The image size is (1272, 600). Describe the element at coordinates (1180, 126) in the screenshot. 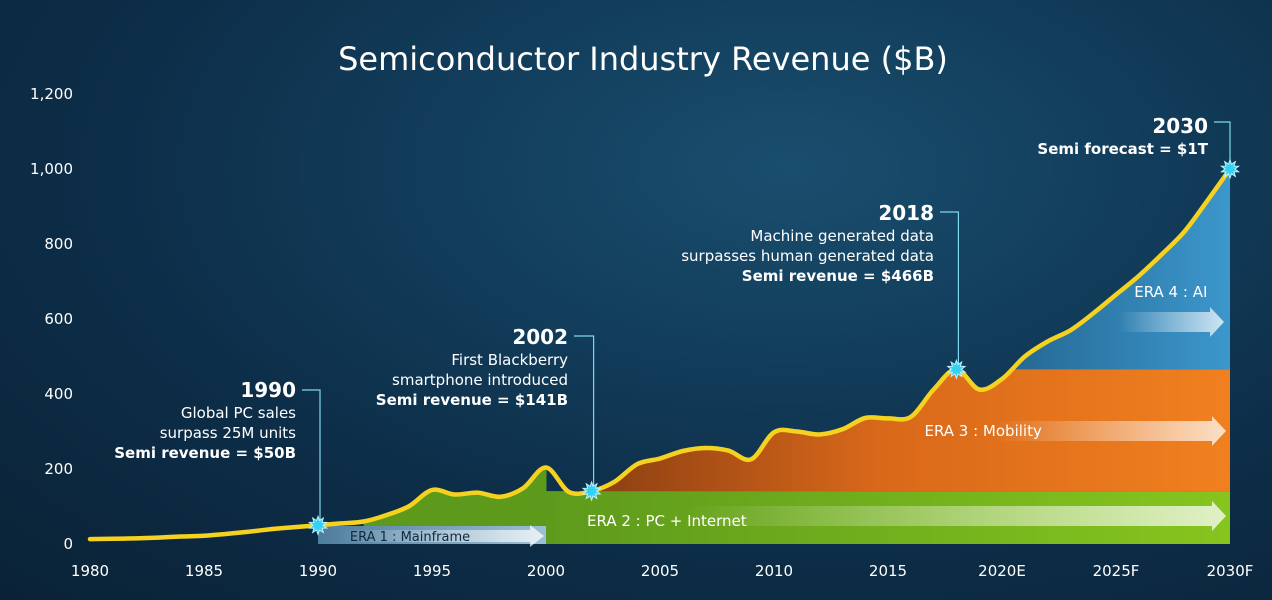

I see `annotation-year: 2030` at that location.